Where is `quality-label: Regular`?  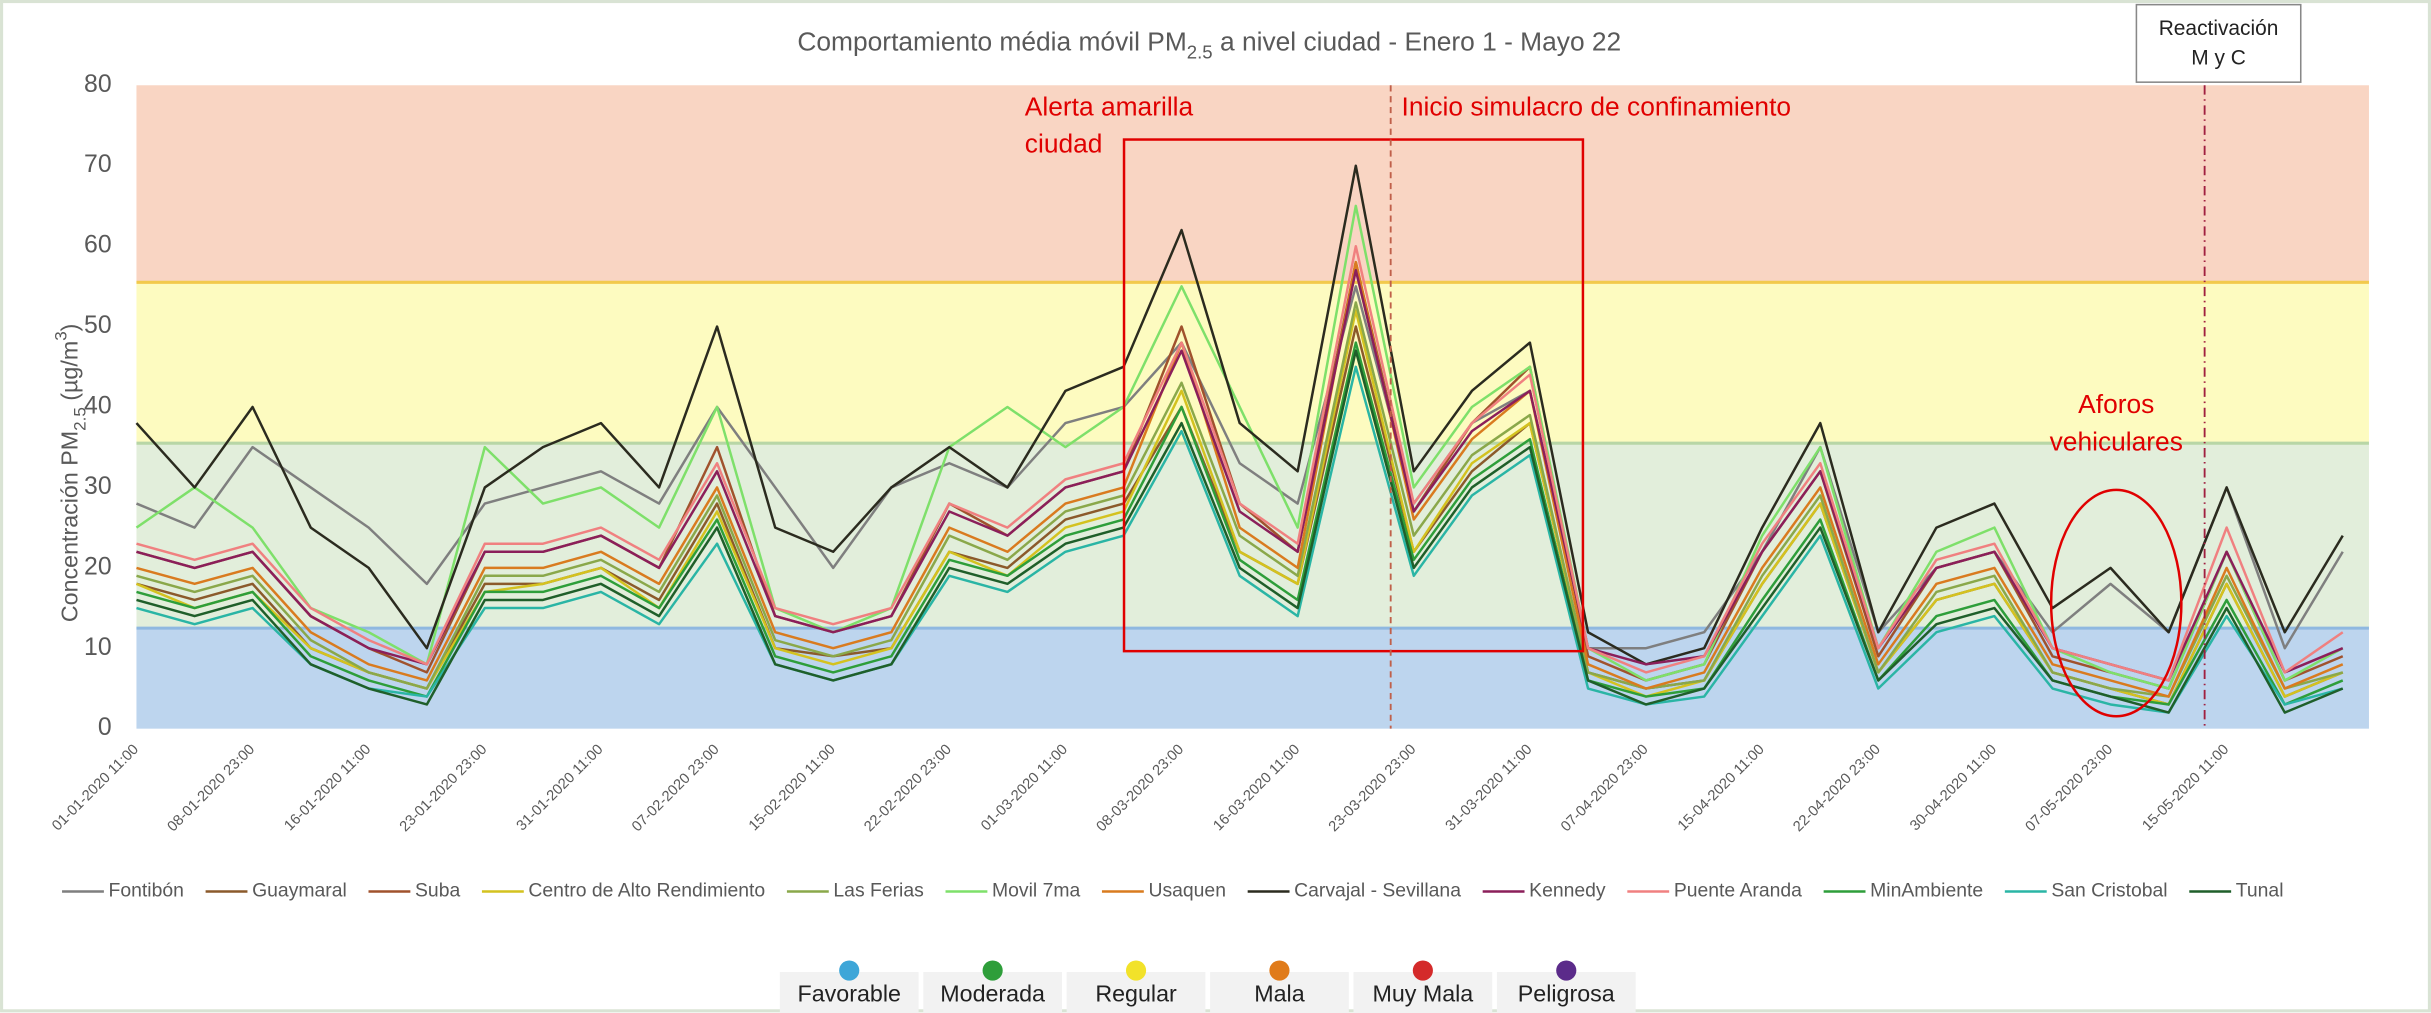 quality-label: Regular is located at coordinates (1136, 993).